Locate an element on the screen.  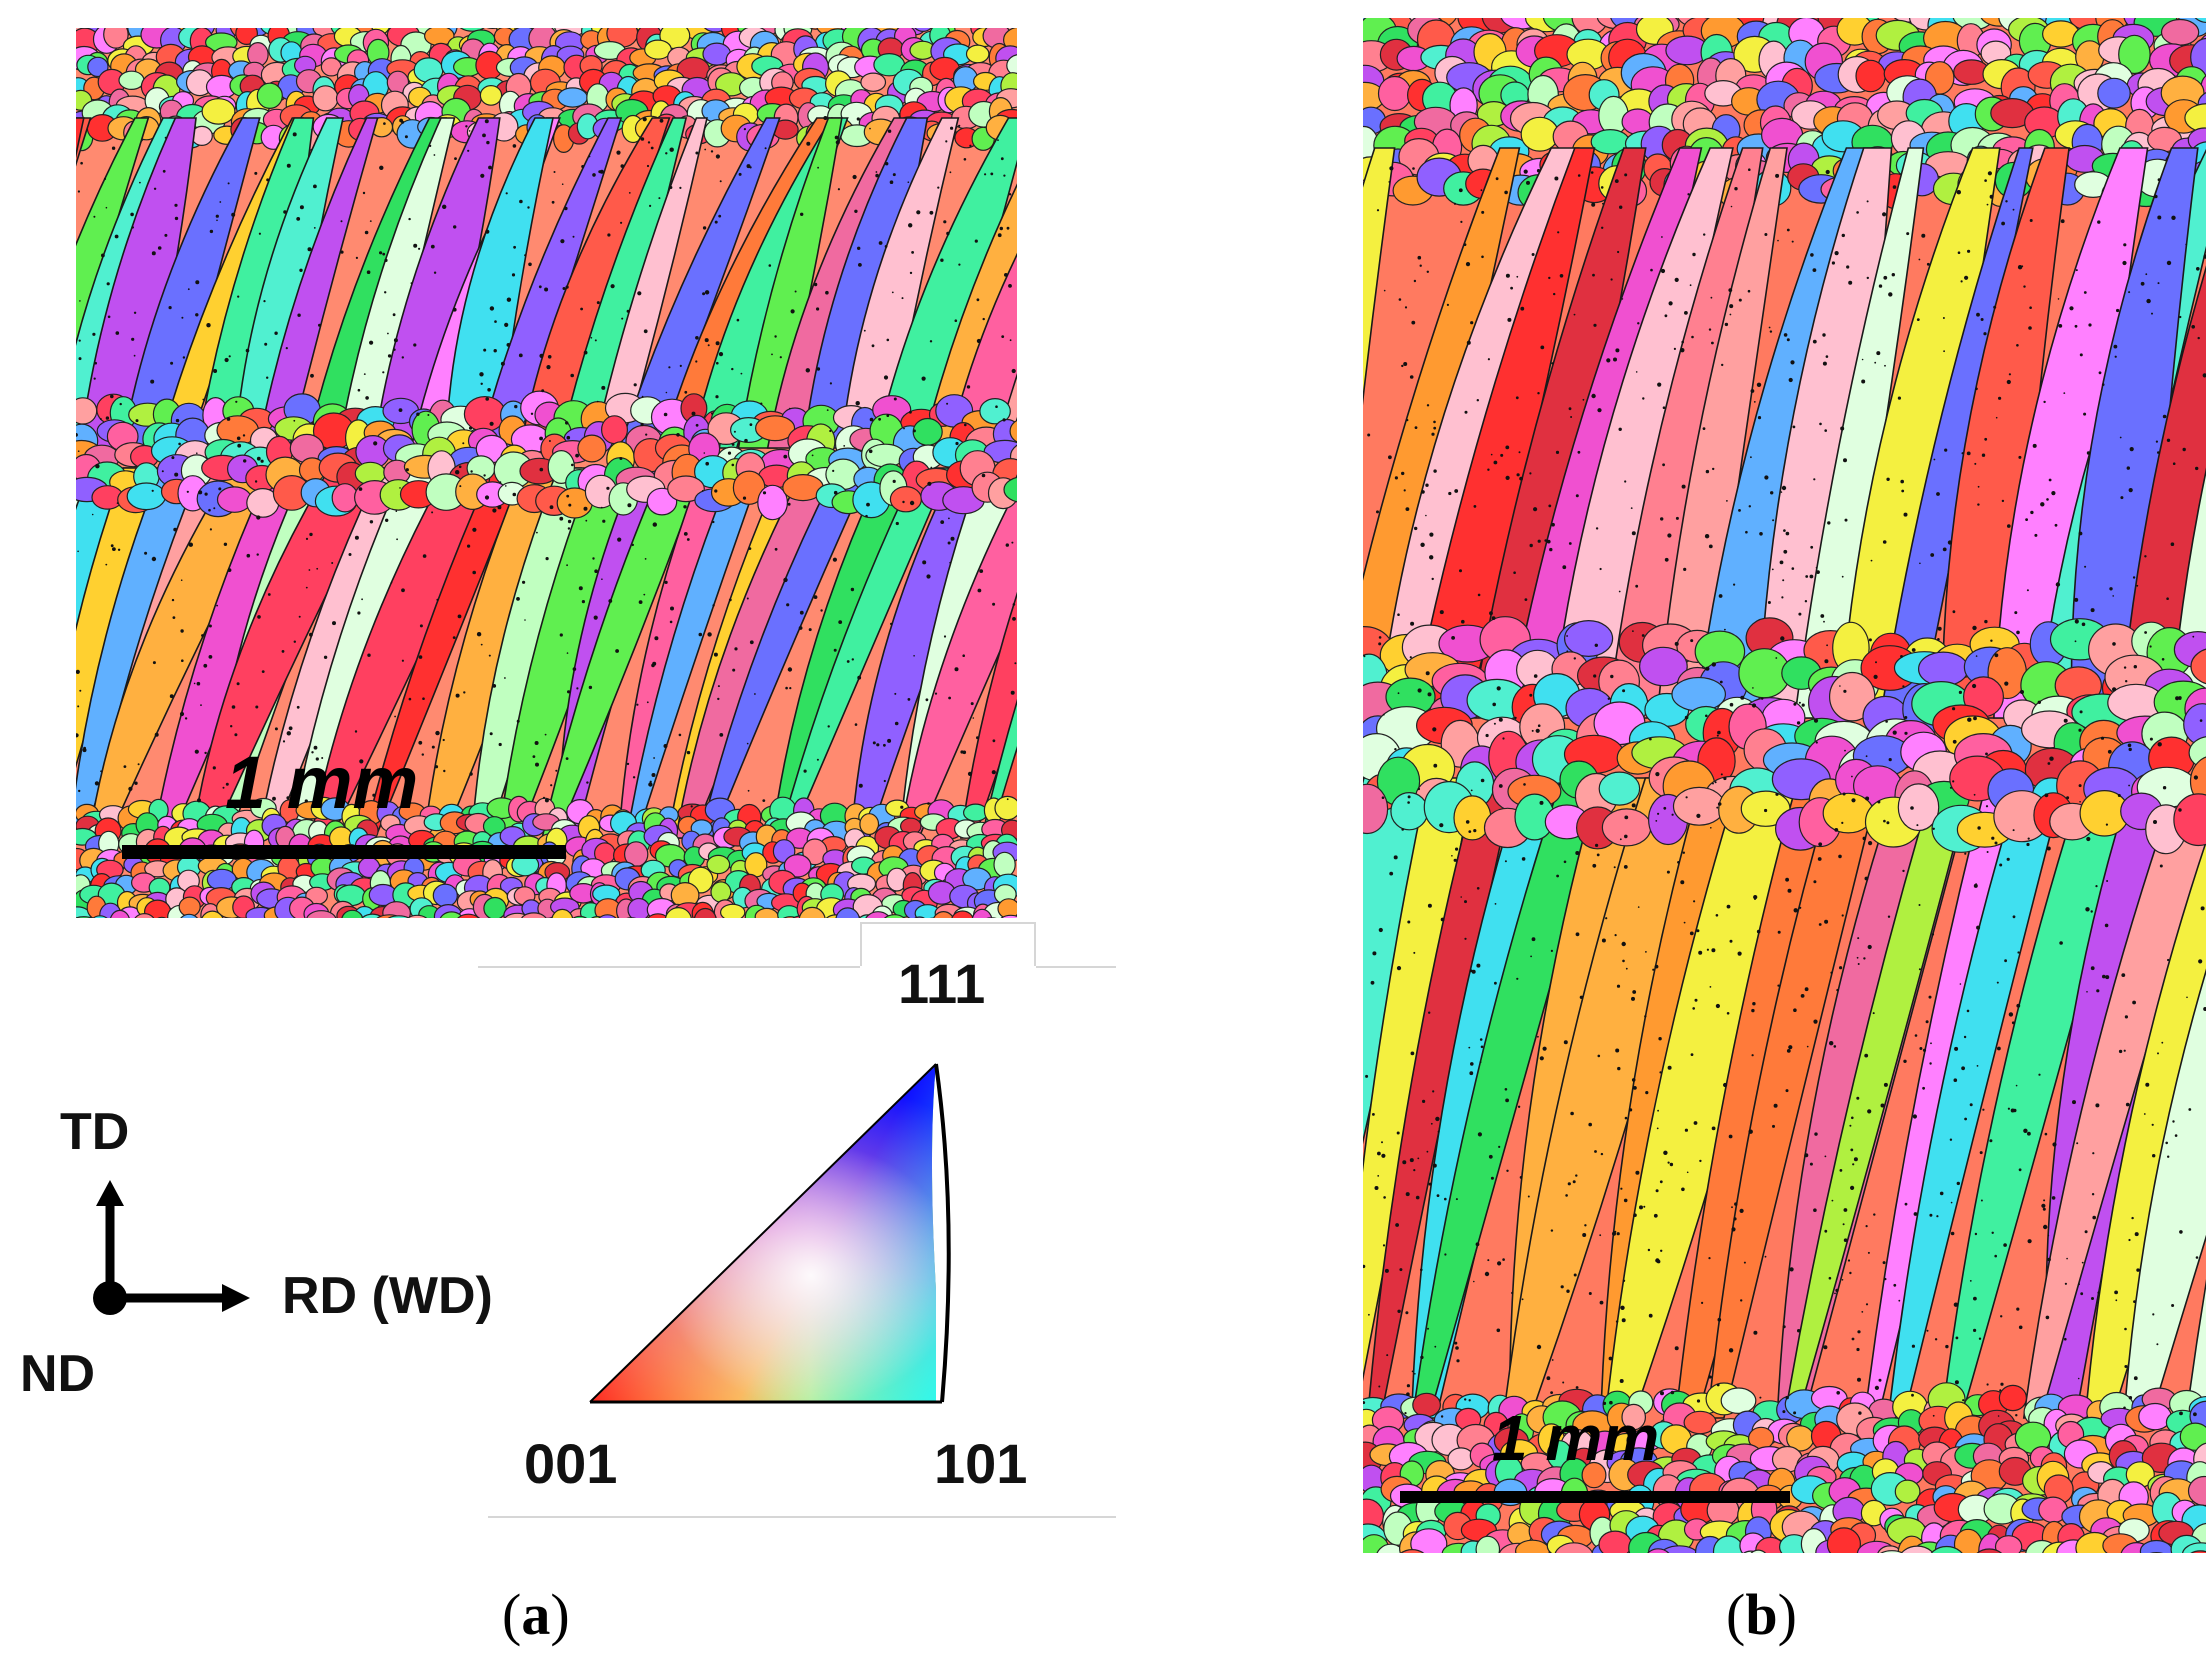
scale-bar-label-b: 1 mm is located at coordinates (1576, 1438).